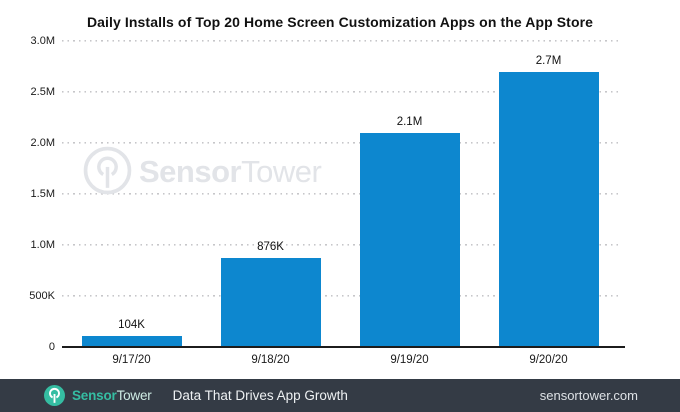 The image size is (680, 412). Describe the element at coordinates (42, 41) in the screenshot. I see `y-tick-label: 3.0M` at that location.